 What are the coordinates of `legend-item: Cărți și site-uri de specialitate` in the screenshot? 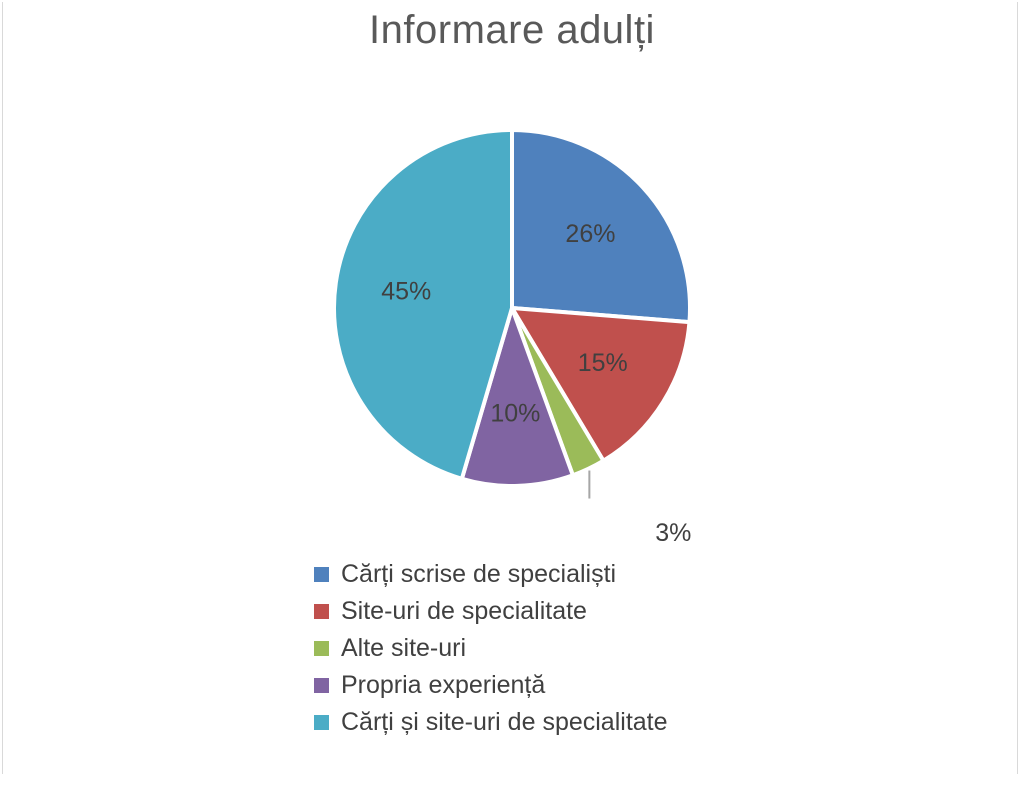 It's located at (544, 722).